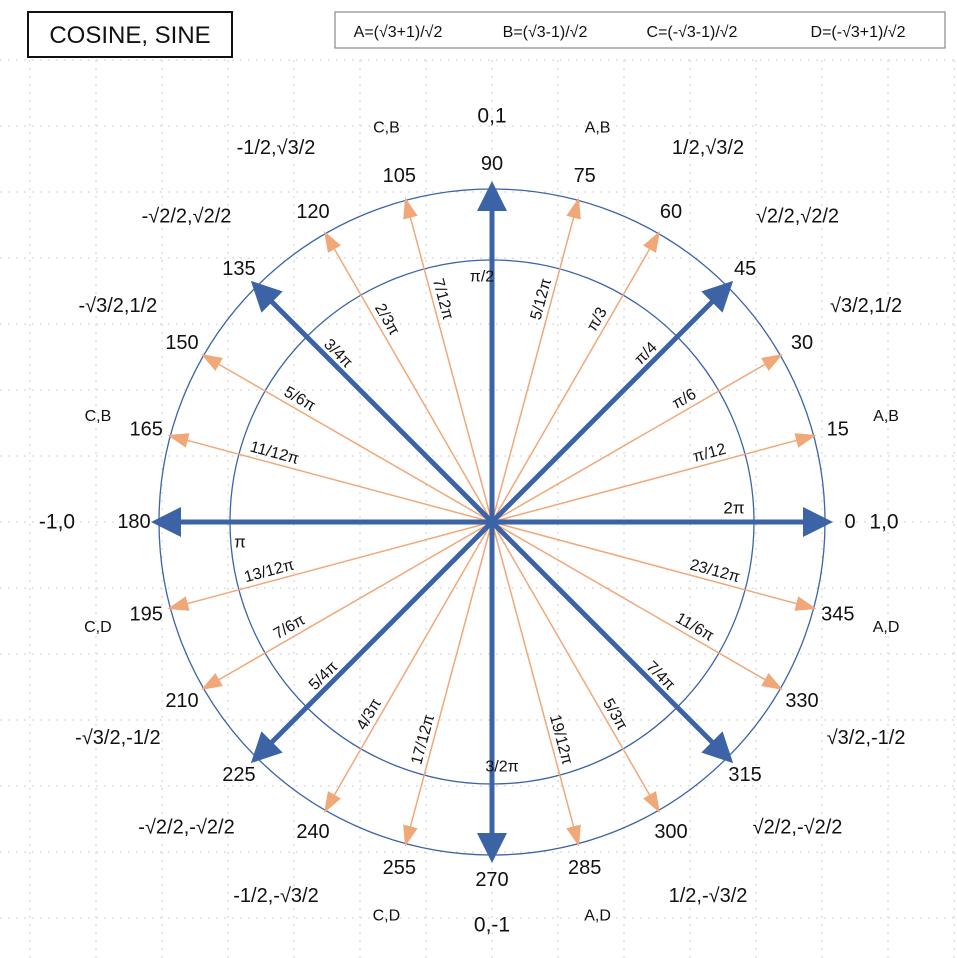 This screenshot has height=958, width=957. I want to click on degree-label-315: 315, so click(744, 775).